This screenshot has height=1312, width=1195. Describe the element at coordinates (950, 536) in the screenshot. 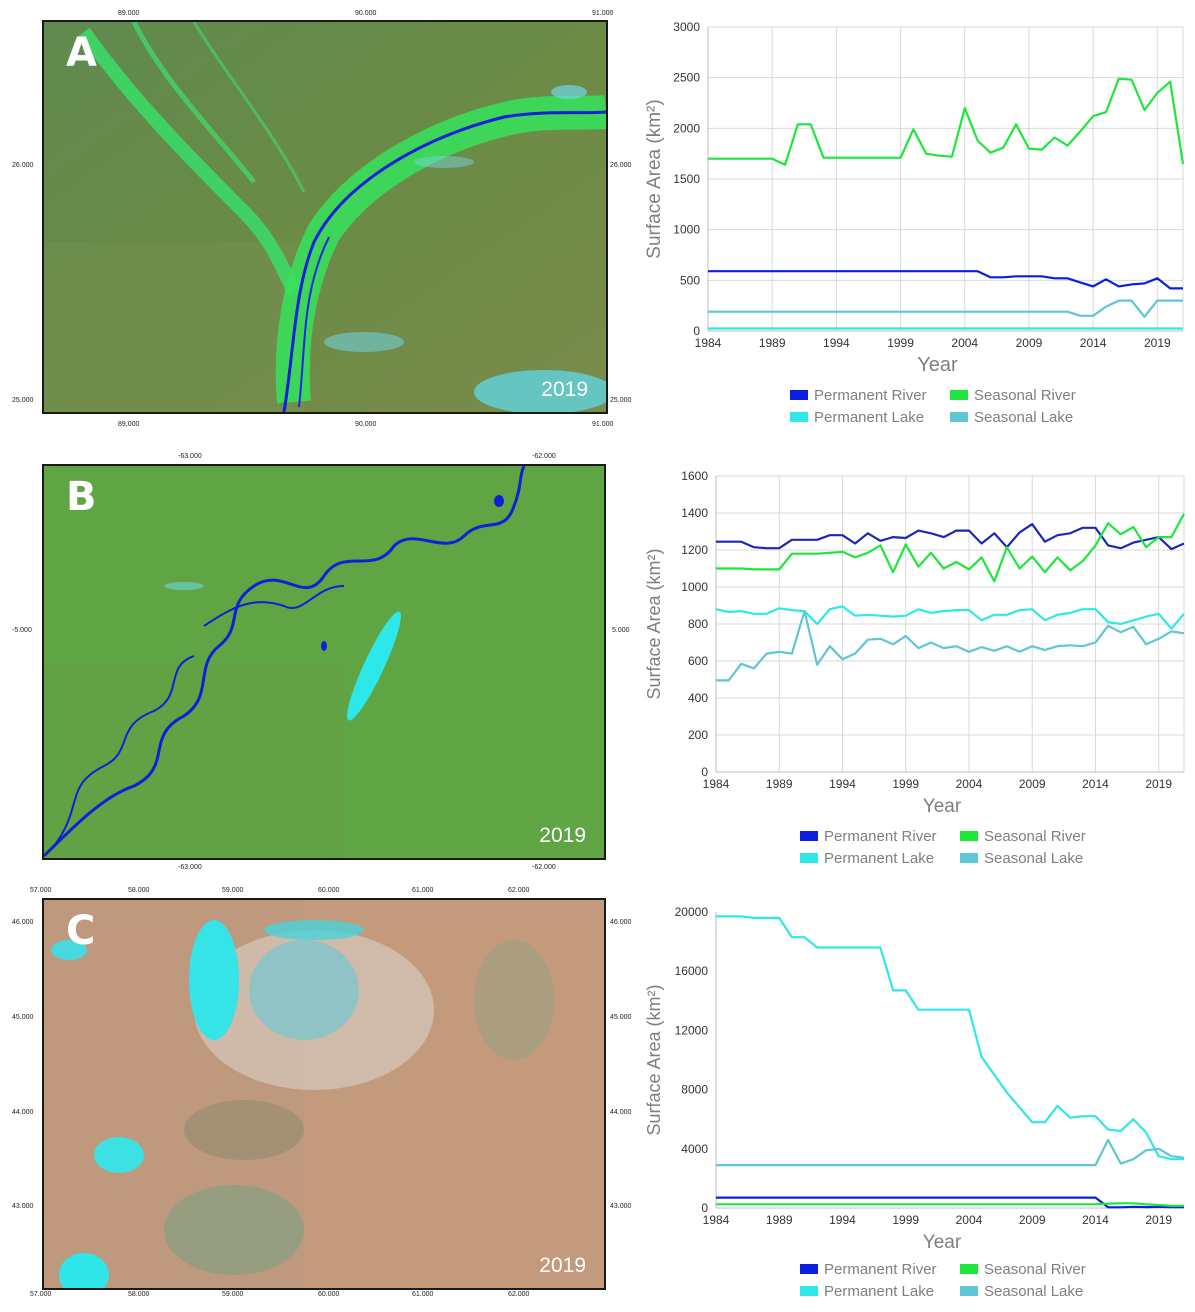

I see `series-line-permanent-river` at that location.